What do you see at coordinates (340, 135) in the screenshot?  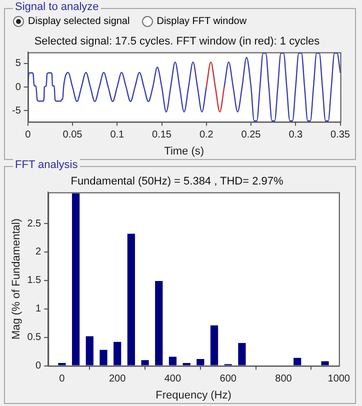 I see `x-tick-label: 0.35` at bounding box center [340, 135].